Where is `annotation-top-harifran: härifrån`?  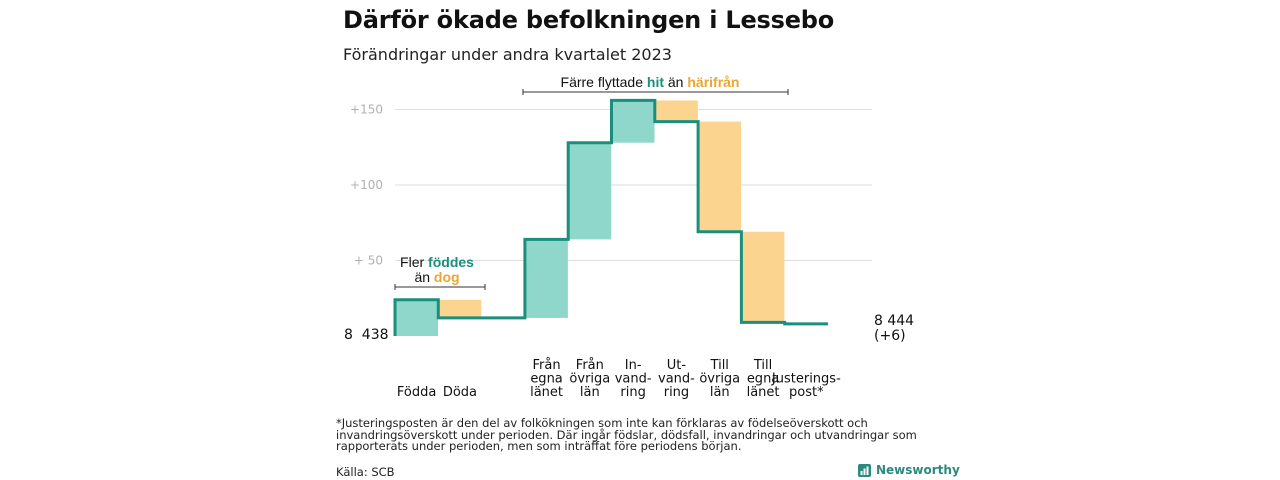
annotation-top-harifran: härifrån is located at coordinates (713, 82).